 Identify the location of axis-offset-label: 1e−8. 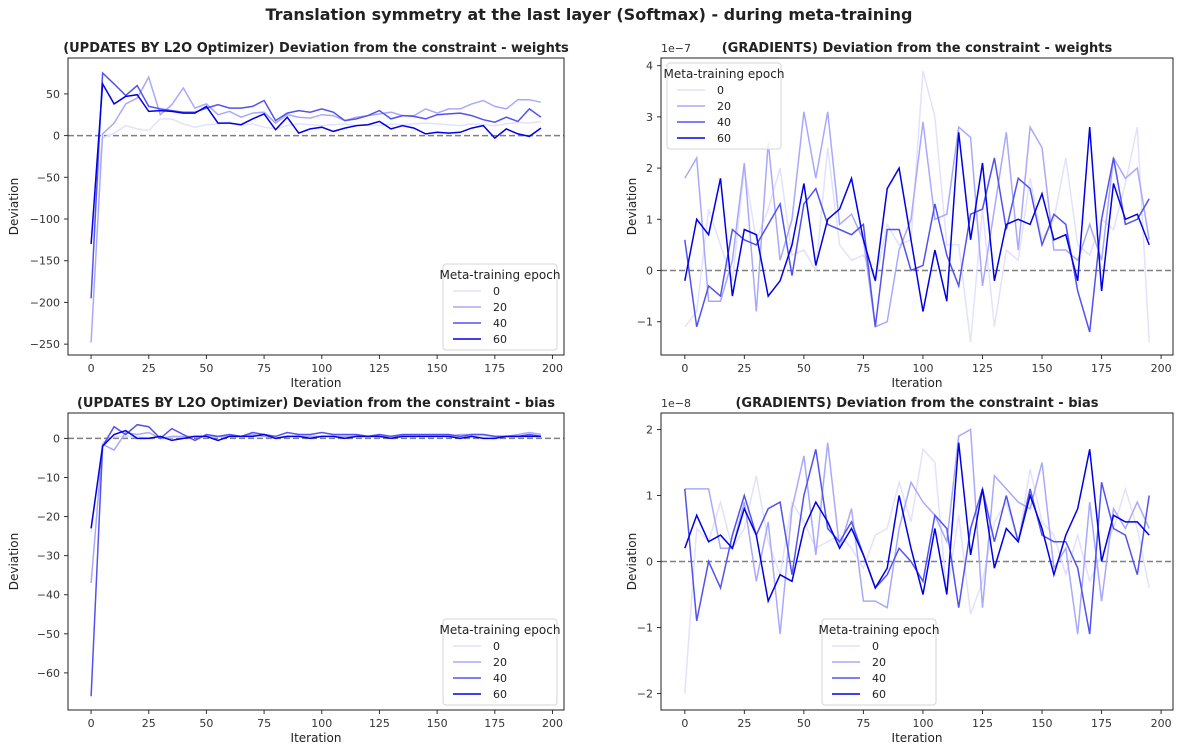
(676, 403).